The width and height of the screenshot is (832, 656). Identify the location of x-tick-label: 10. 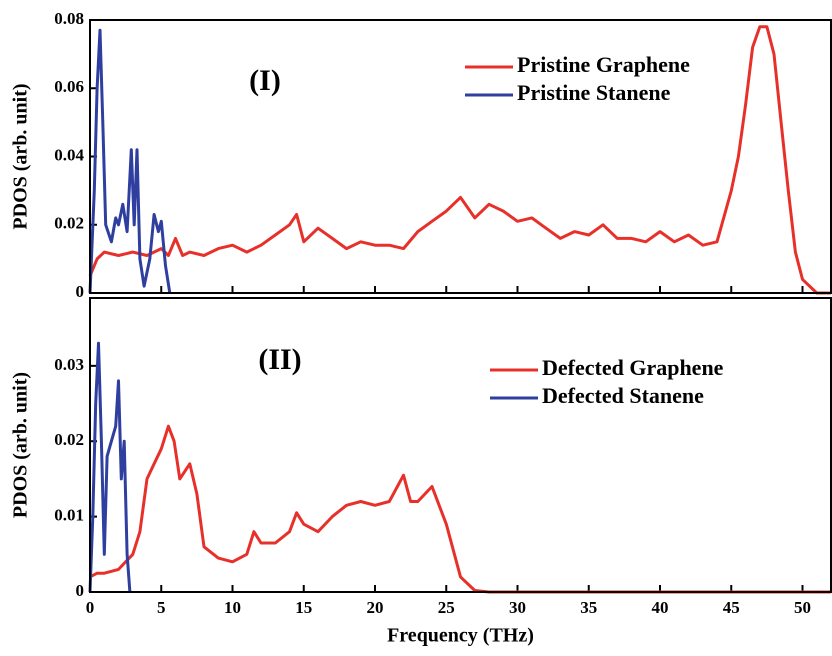
(232, 607).